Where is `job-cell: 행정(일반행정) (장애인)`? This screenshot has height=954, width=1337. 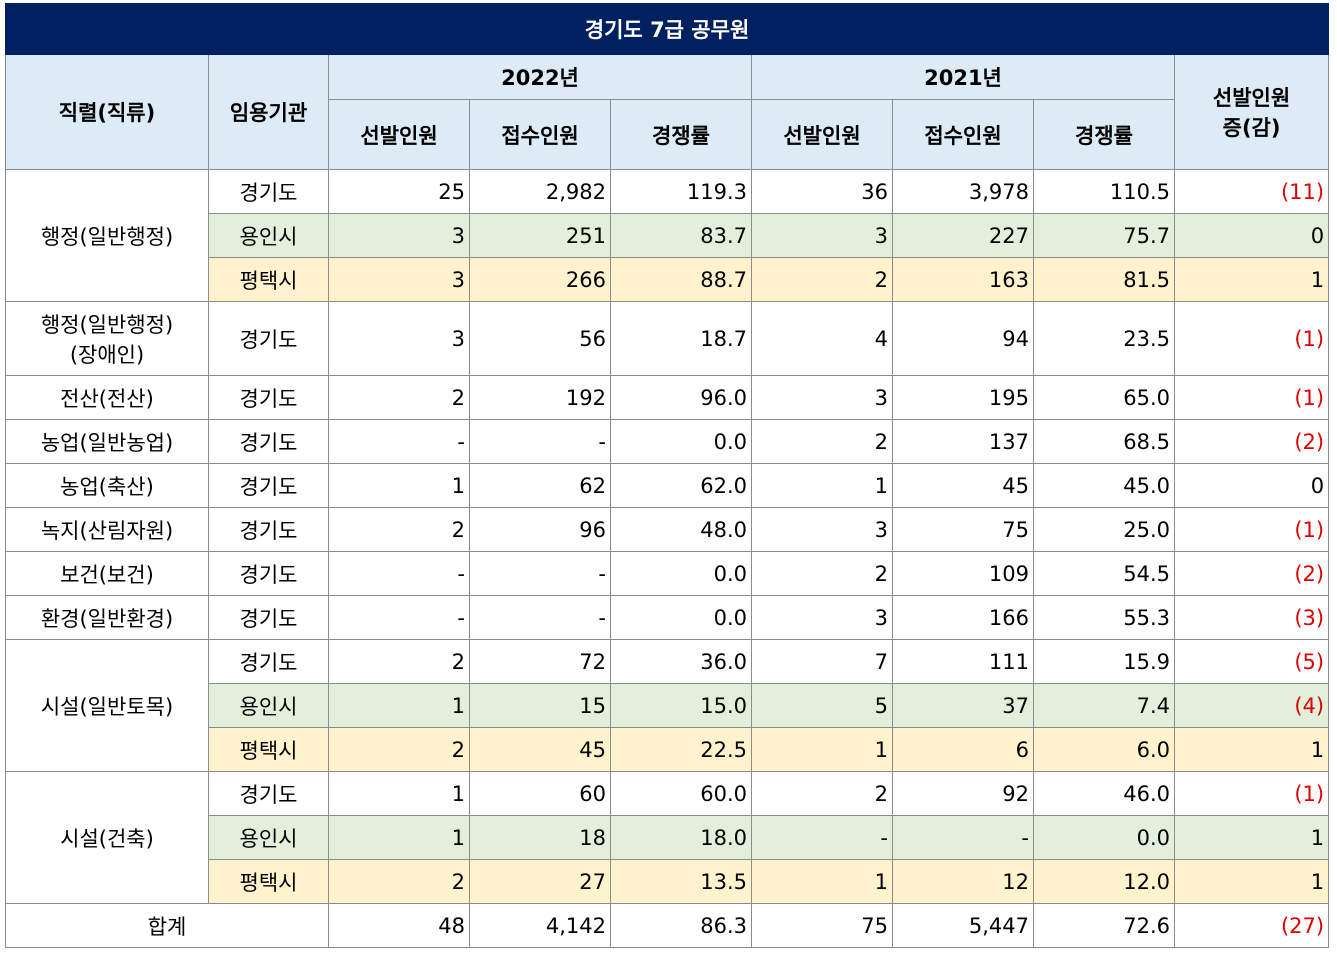
job-cell: 행정(일반행정) (장애인) is located at coordinates (107, 338).